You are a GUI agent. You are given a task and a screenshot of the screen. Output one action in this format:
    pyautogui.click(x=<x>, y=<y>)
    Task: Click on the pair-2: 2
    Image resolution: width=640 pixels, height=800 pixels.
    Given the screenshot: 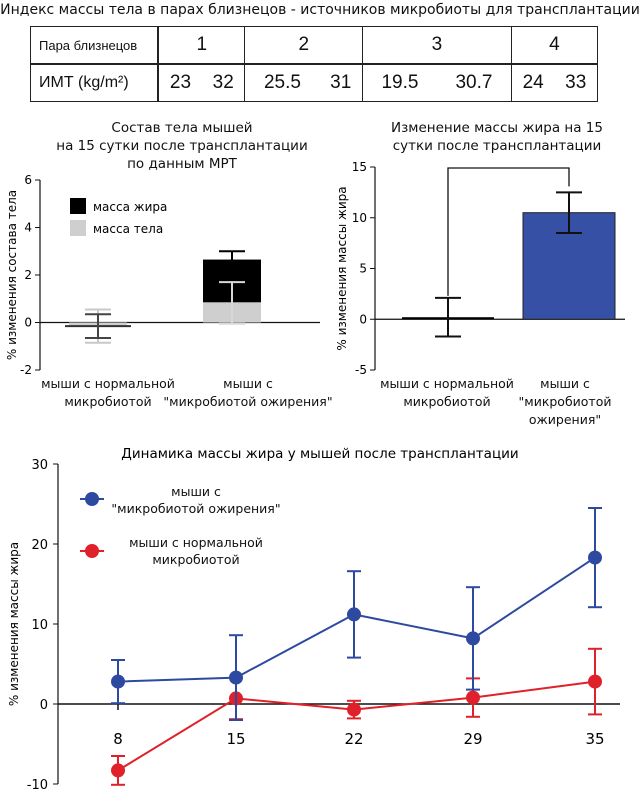 What is the action you would take?
    pyautogui.click(x=303, y=45)
    